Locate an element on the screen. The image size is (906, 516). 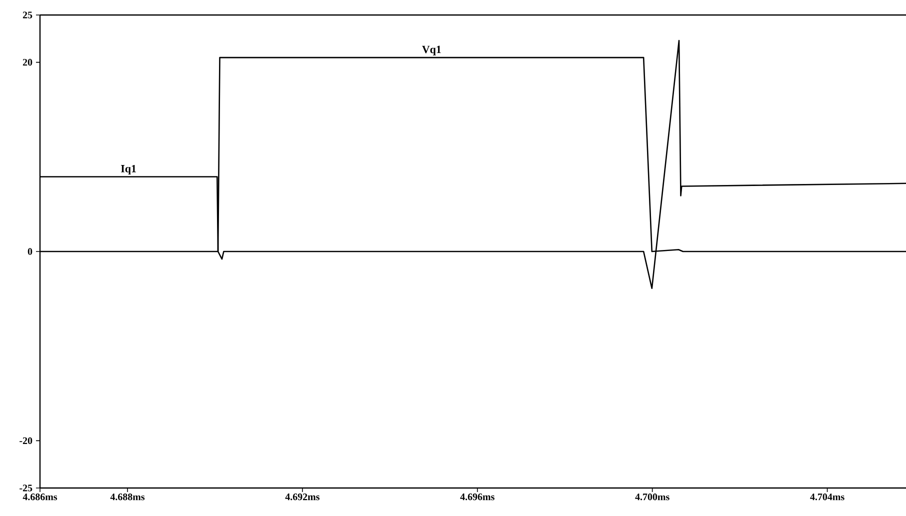
y-tick-label: -25 is located at coordinates (26, 488).